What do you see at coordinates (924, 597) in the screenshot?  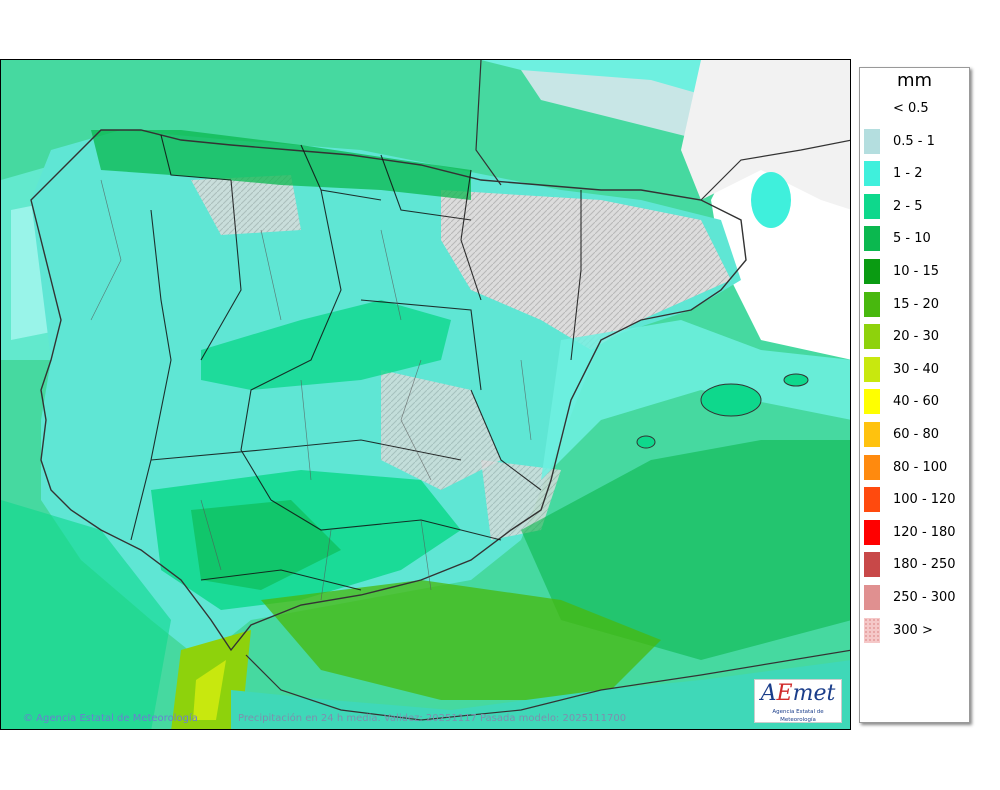 I see `legend-label: 250 - 300` at bounding box center [924, 597].